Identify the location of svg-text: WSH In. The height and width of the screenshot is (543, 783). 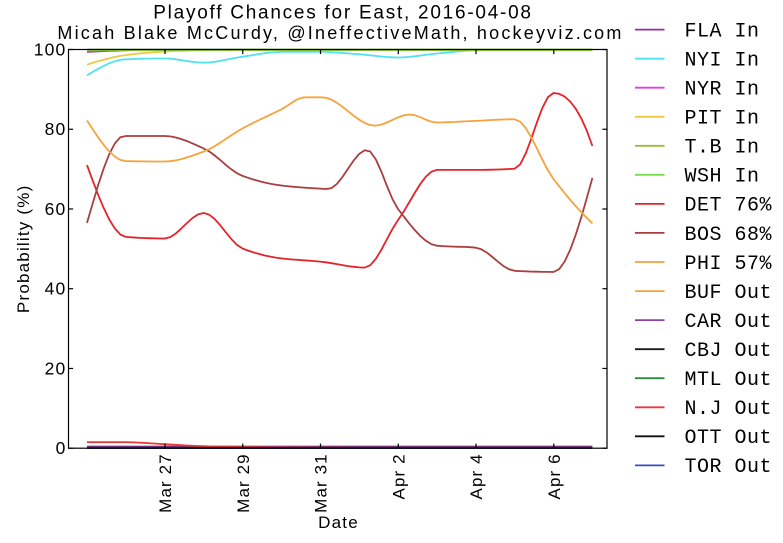
(722, 177).